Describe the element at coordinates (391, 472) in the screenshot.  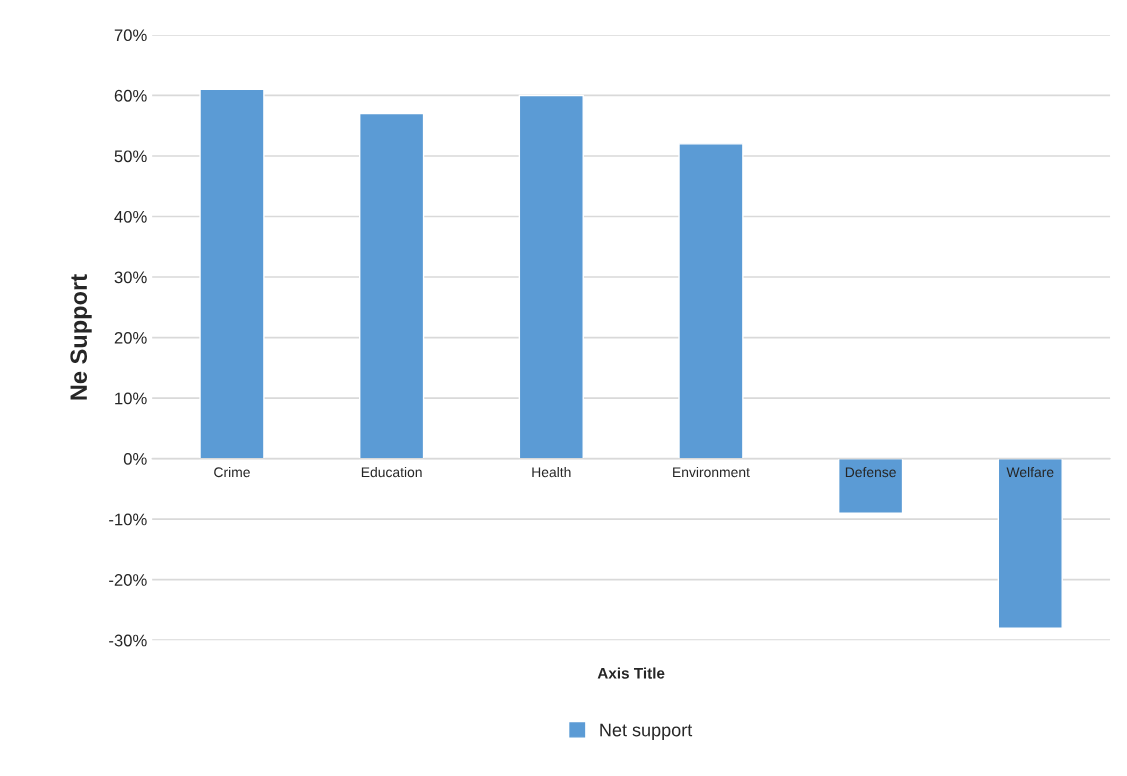
I see `x-tick-label: Education` at that location.